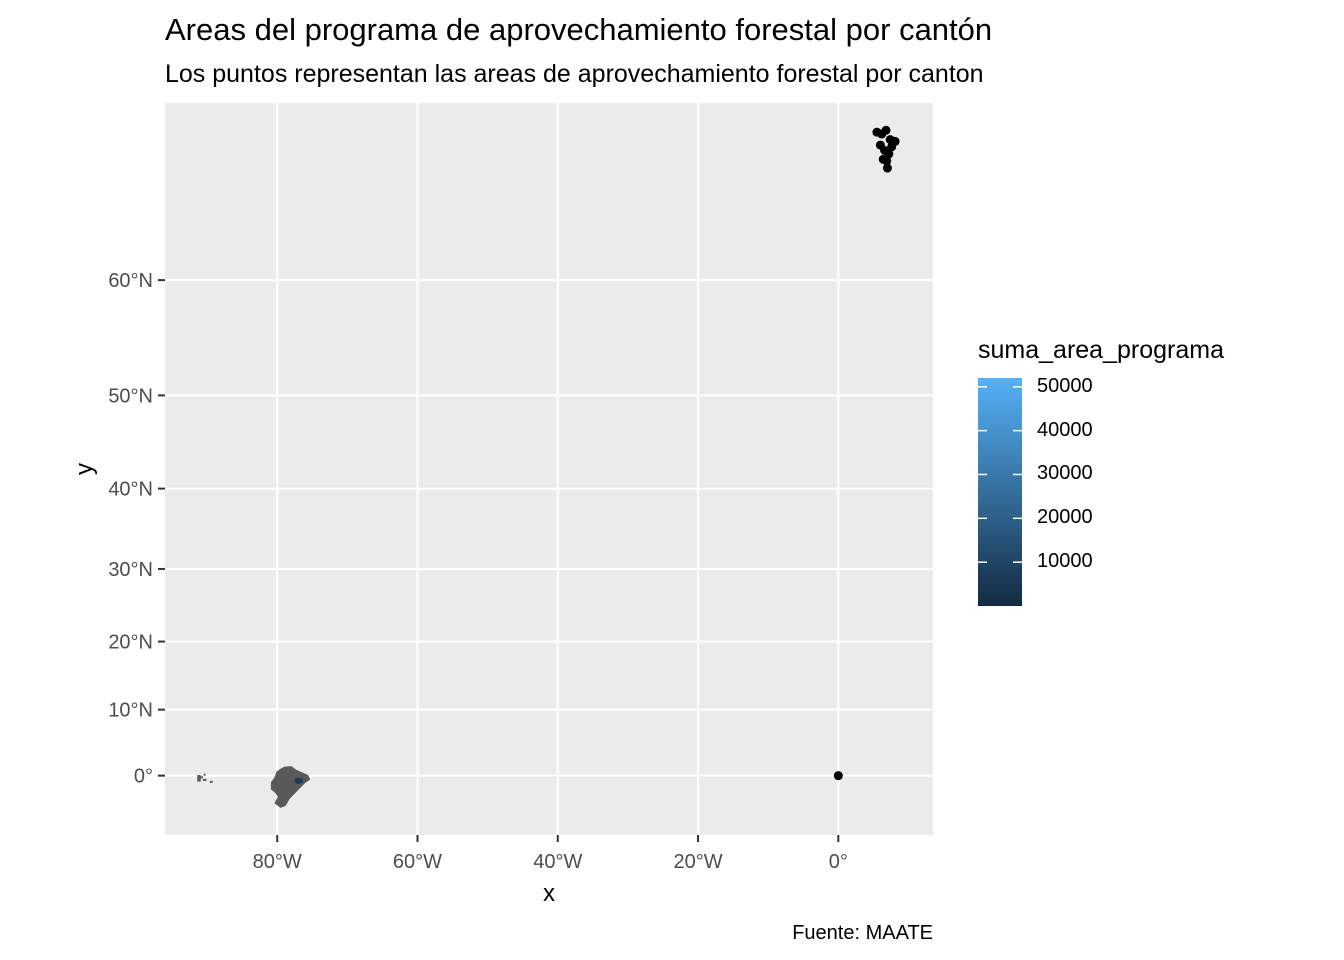 This screenshot has width=1344, height=960. Describe the element at coordinates (290, 787) in the screenshot. I see `ecuador-mainland-region` at that location.